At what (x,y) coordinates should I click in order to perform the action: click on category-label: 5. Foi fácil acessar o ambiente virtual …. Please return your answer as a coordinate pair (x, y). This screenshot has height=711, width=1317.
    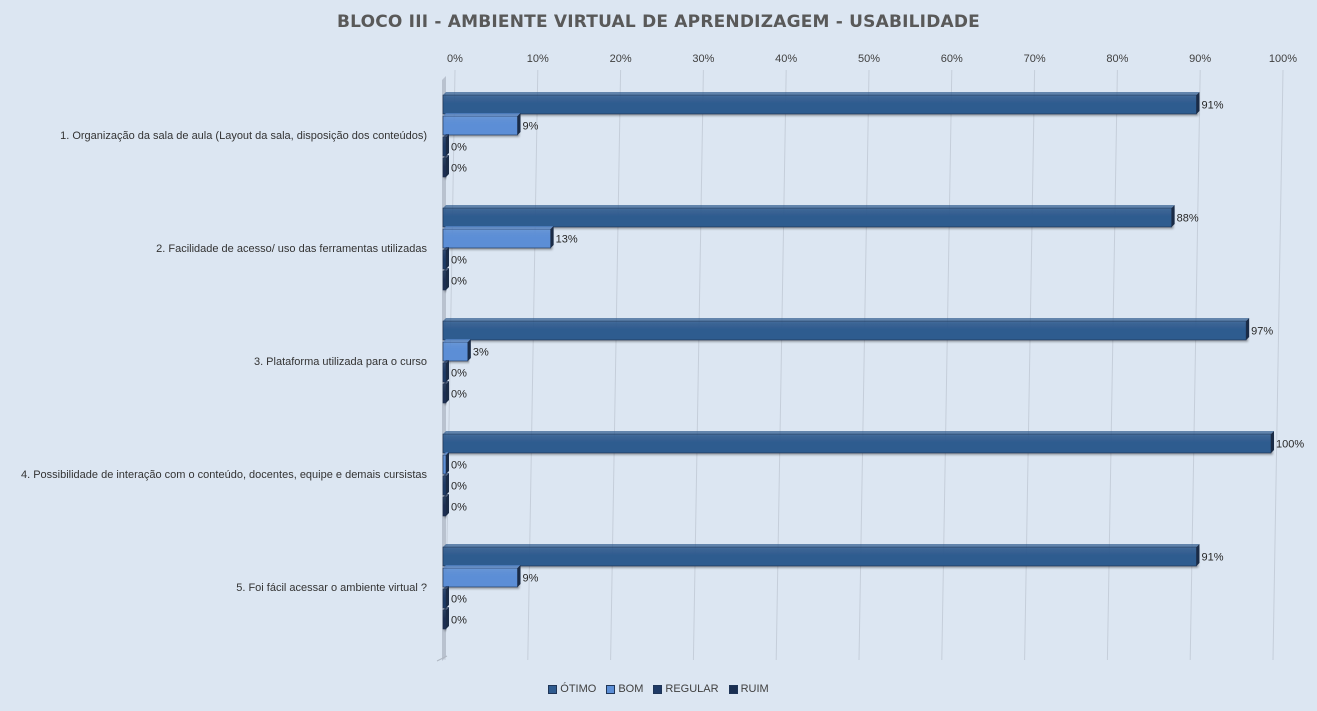
    Looking at the image, I should click on (331, 588).